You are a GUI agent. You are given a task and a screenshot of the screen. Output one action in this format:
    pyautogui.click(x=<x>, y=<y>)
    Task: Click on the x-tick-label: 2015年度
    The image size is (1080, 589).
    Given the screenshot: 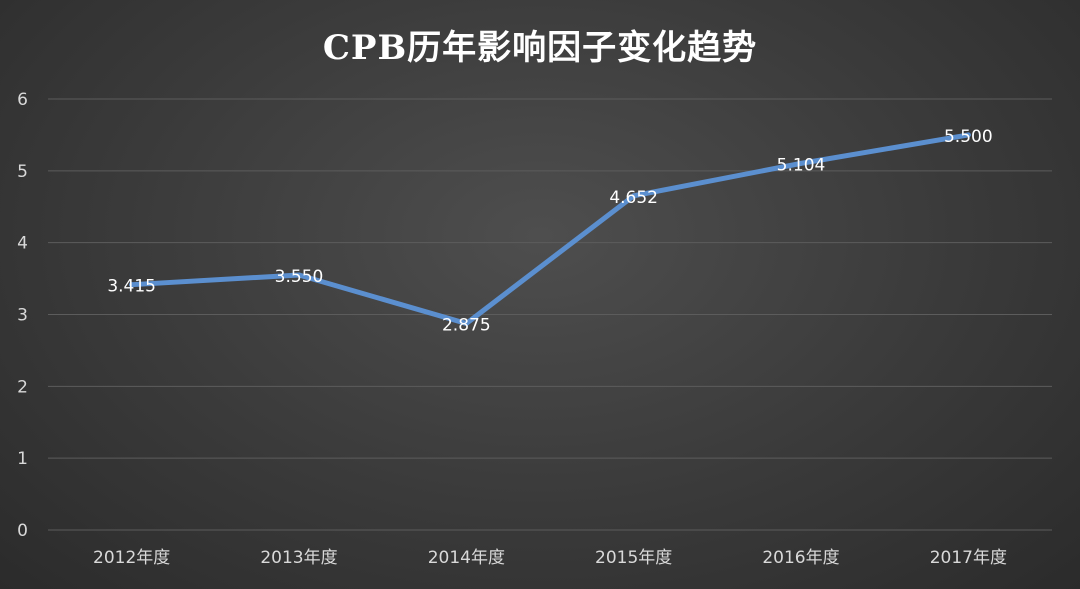 What is the action you would take?
    pyautogui.click(x=633, y=558)
    